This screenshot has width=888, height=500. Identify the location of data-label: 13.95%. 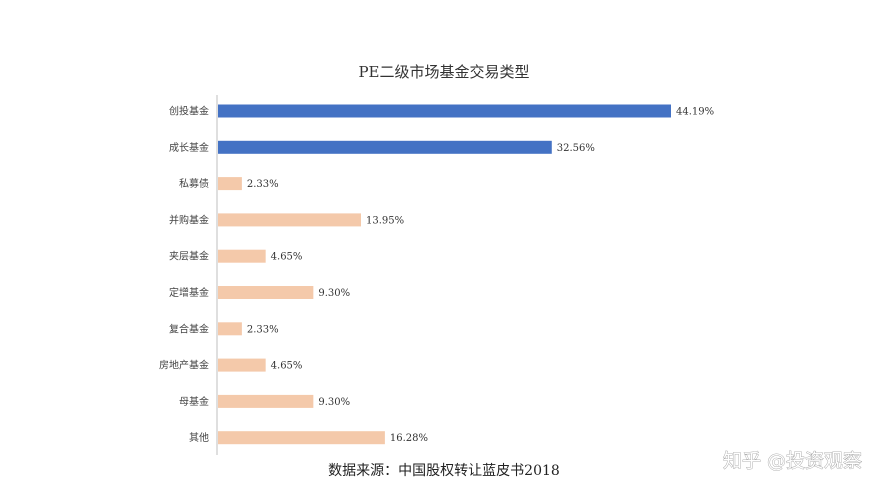
(385, 220).